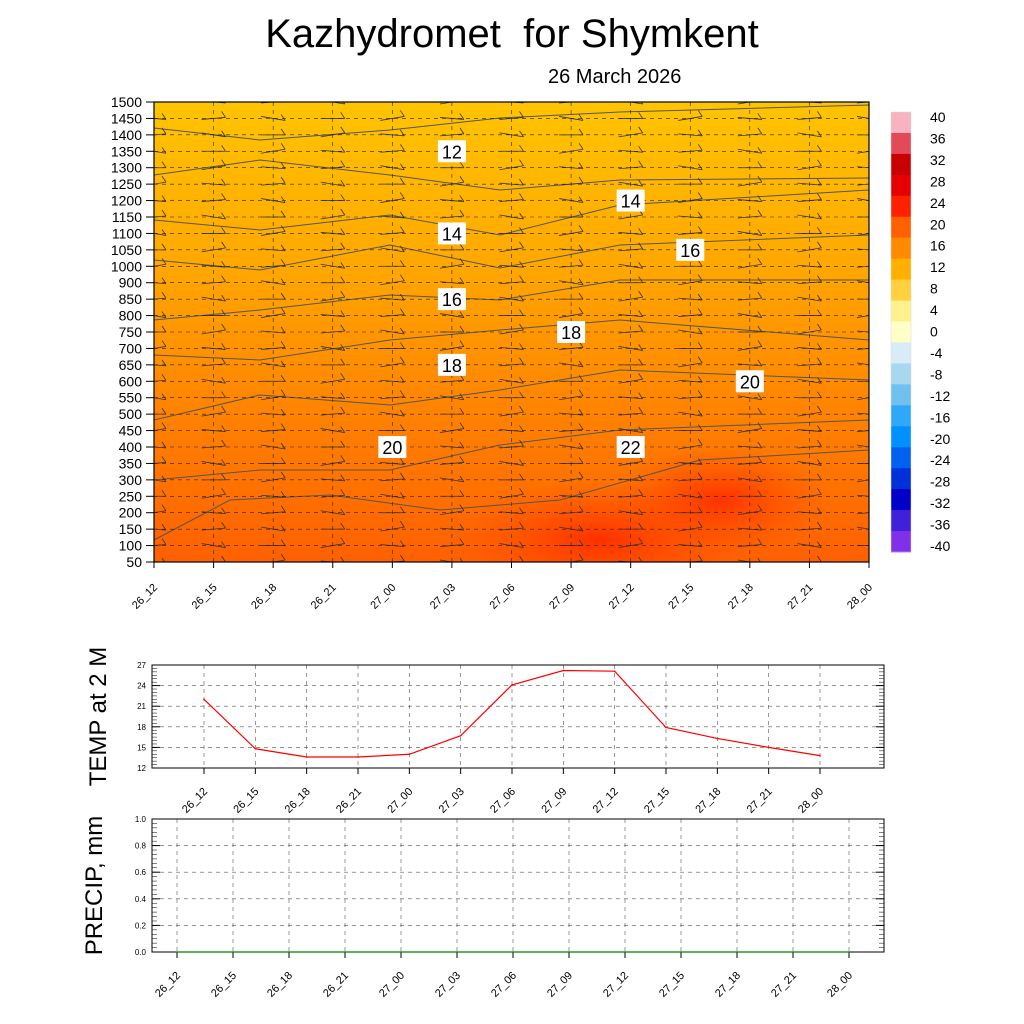  Describe the element at coordinates (126, 250) in the screenshot. I see `y-tick-label: 1050` at that location.